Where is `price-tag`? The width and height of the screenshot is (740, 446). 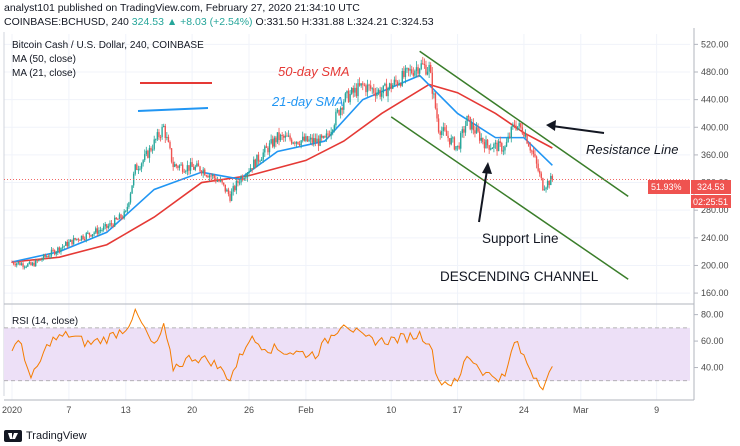
price-tag is located at coordinates (711, 187).